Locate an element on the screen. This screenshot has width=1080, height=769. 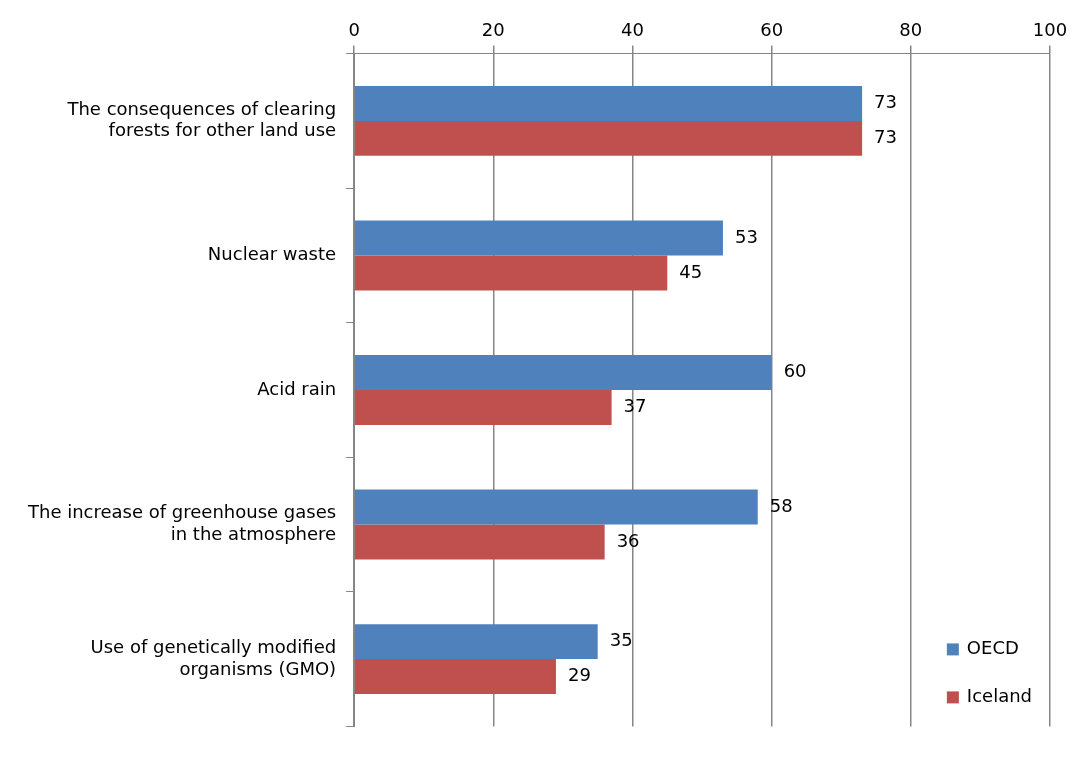
y-tick-label: The increase of greenhouse gases in the atmosphere is located at coordinates (182, 523).